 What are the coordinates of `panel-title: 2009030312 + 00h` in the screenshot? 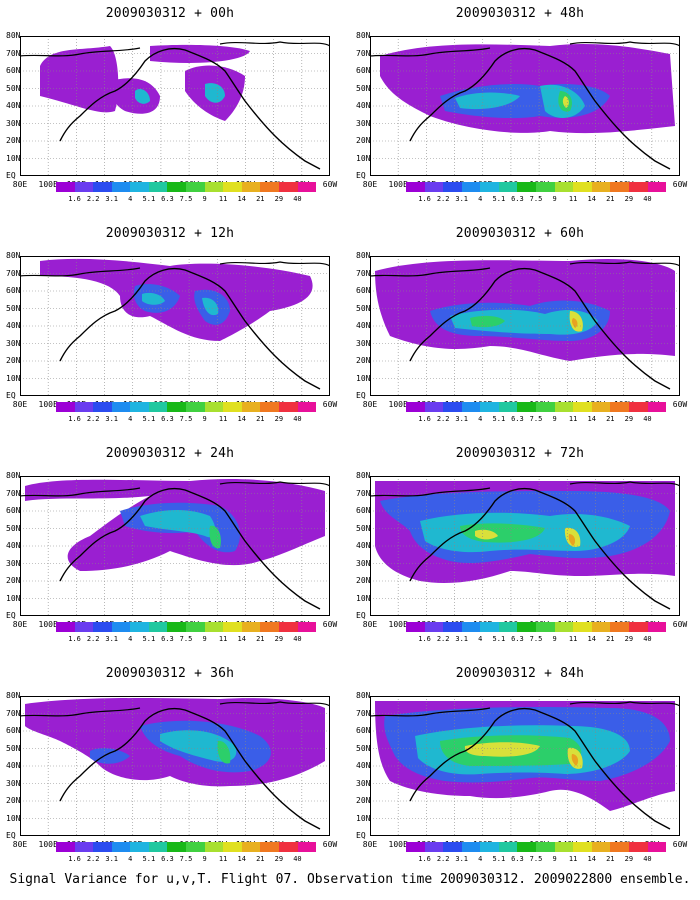 It's located at (170, 13).